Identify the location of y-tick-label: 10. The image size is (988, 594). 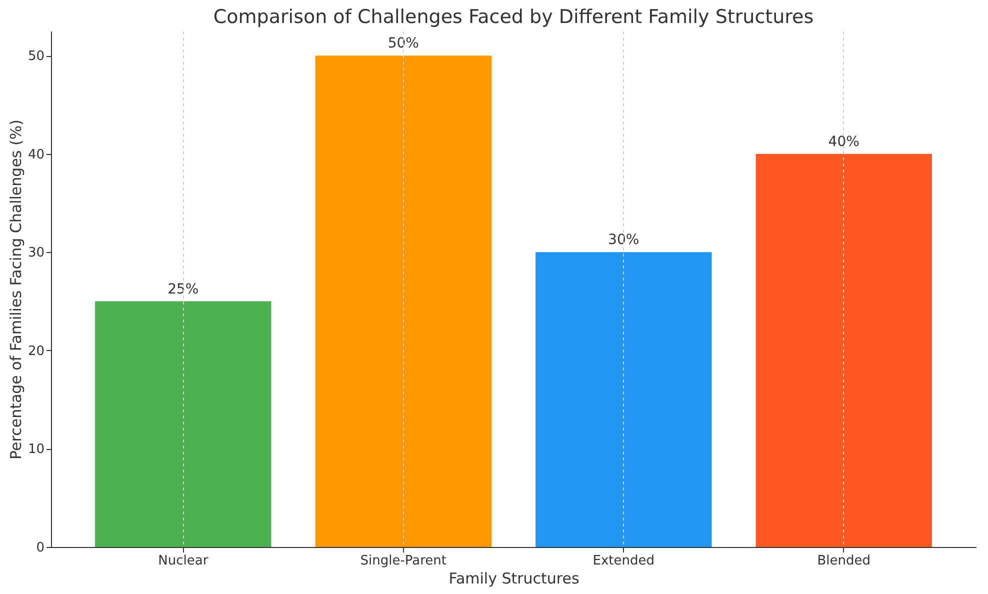
(36, 450).